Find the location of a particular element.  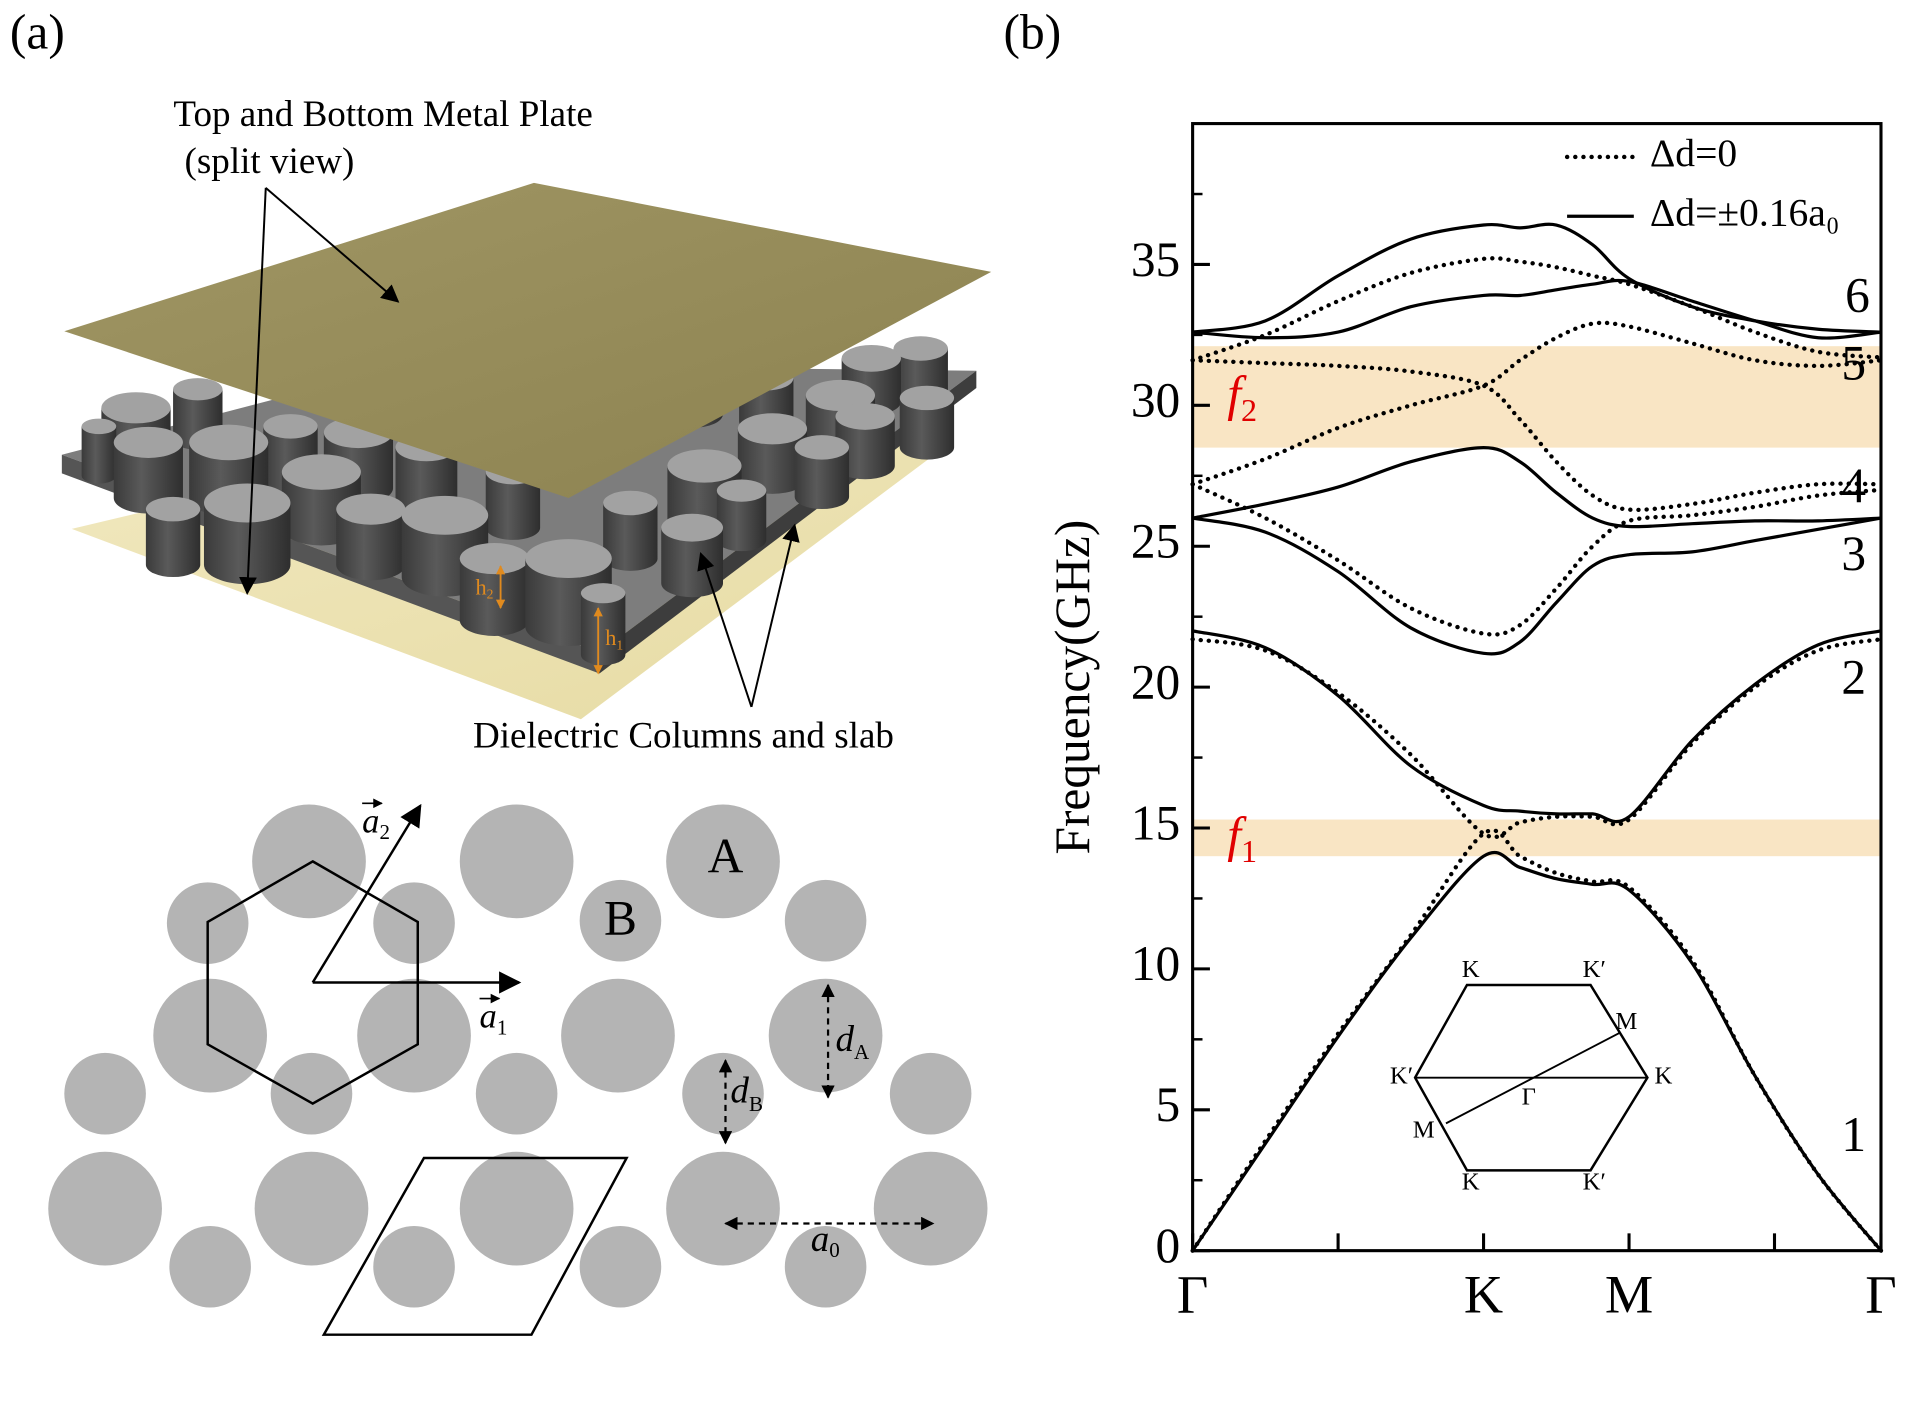

legend-label: Δd=±0.16a₀ is located at coordinates (1745, 212).